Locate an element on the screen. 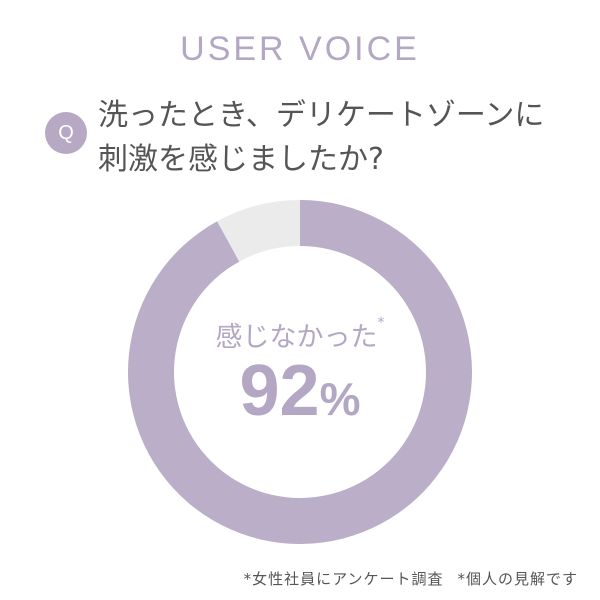  center-value-number: 92 is located at coordinates (279, 391).